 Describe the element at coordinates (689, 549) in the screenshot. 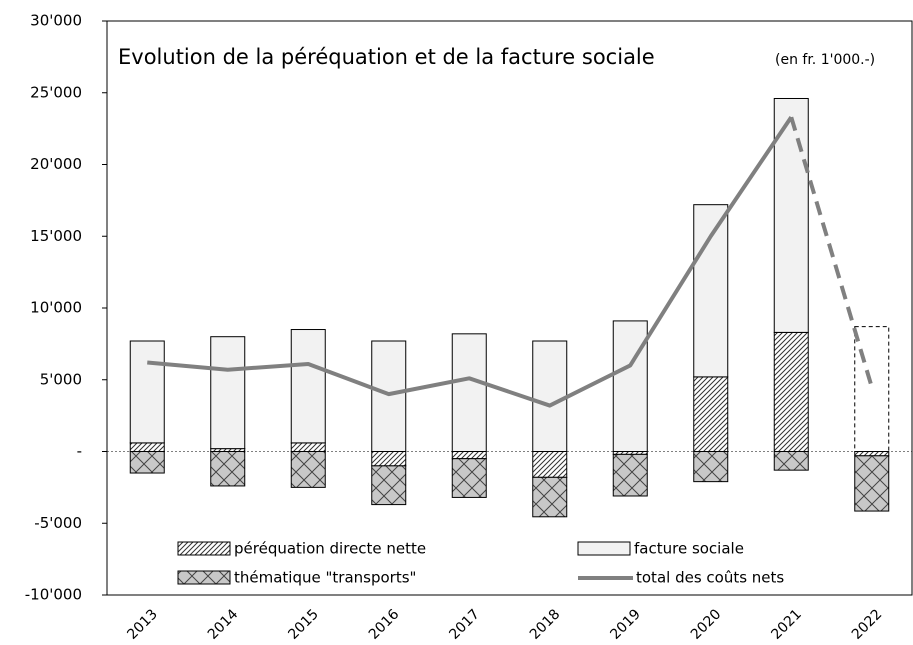

I see `legend-label: facture sociale` at that location.